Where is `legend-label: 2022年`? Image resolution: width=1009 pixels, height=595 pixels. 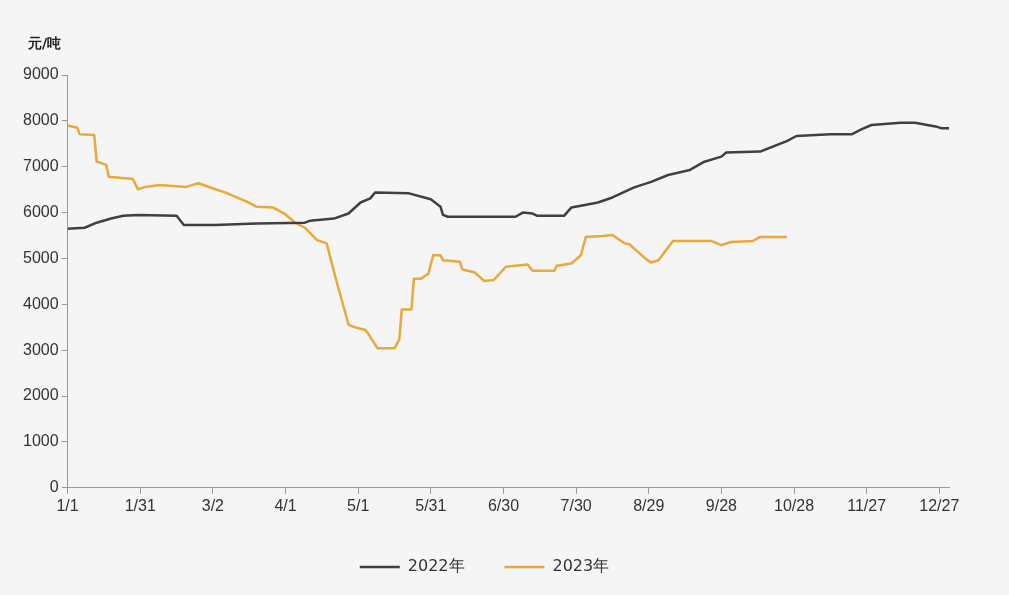
legend-label: 2022年 is located at coordinates (436, 566).